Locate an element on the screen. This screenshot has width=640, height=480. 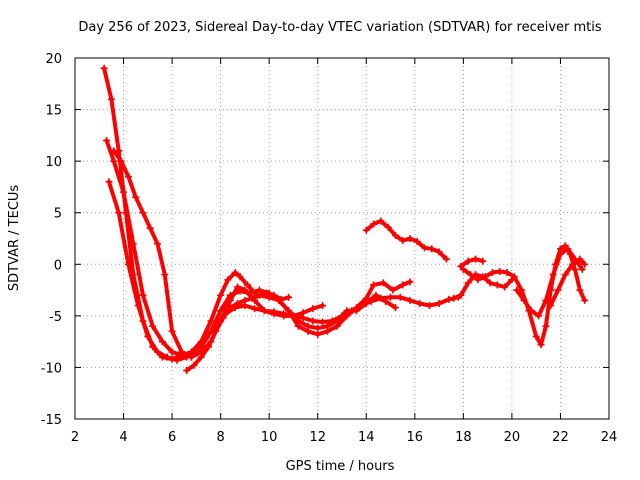
series-track-f is located at coordinates (406, 240).